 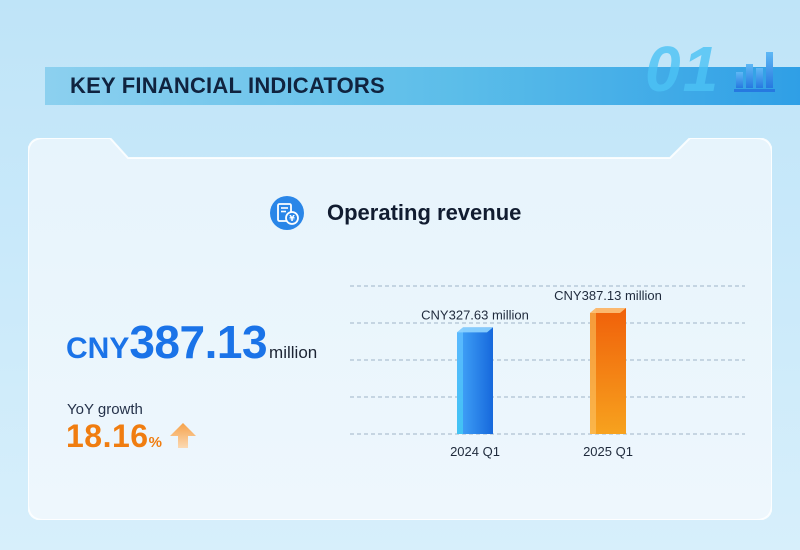 What do you see at coordinates (98, 348) in the screenshot?
I see `kpi-currency: CNY` at bounding box center [98, 348].